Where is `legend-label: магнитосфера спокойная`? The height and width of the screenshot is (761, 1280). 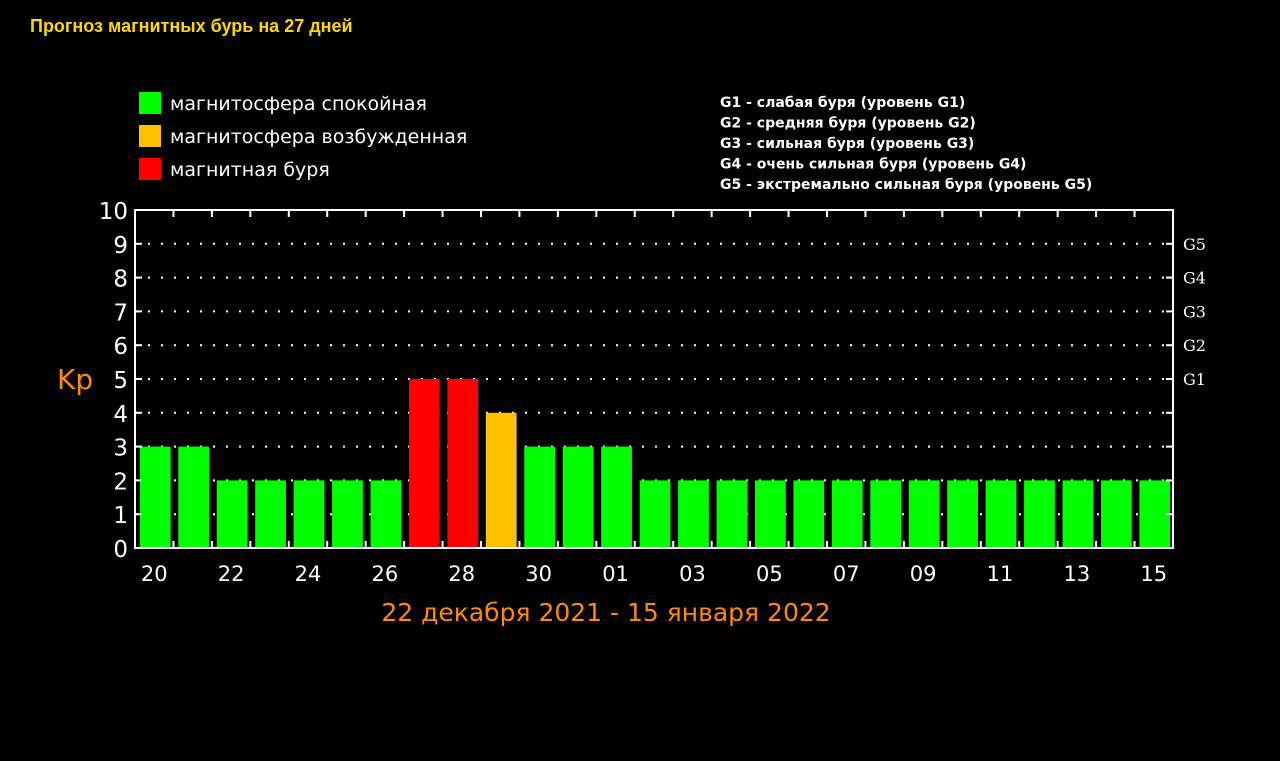
legend-label: магнитосфера спокойная is located at coordinates (298, 104).